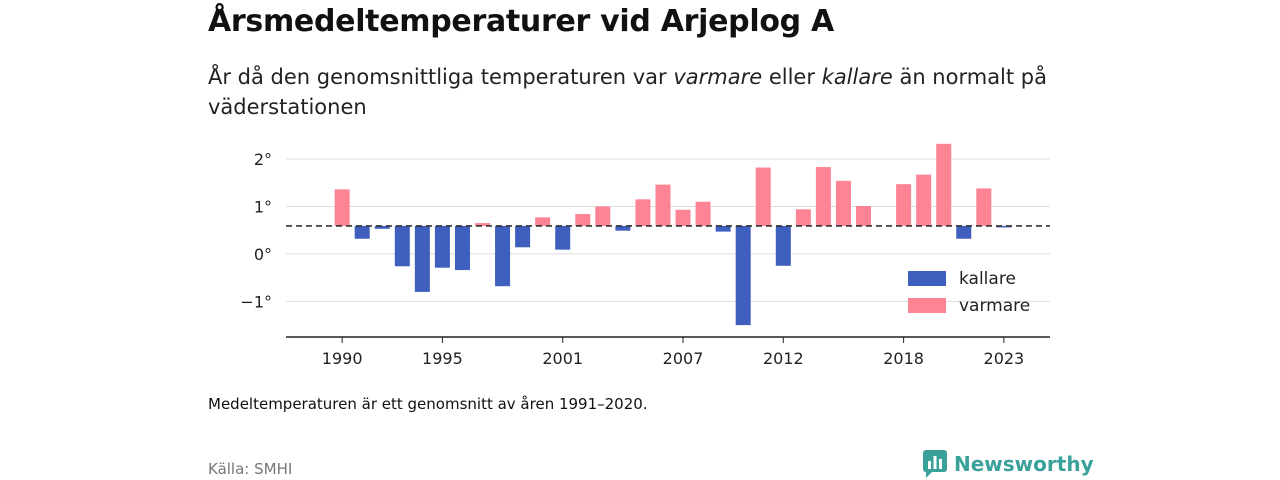 The image size is (1280, 480). Describe the element at coordinates (683, 358) in the screenshot. I see `x-tick-label: 2007` at that location.